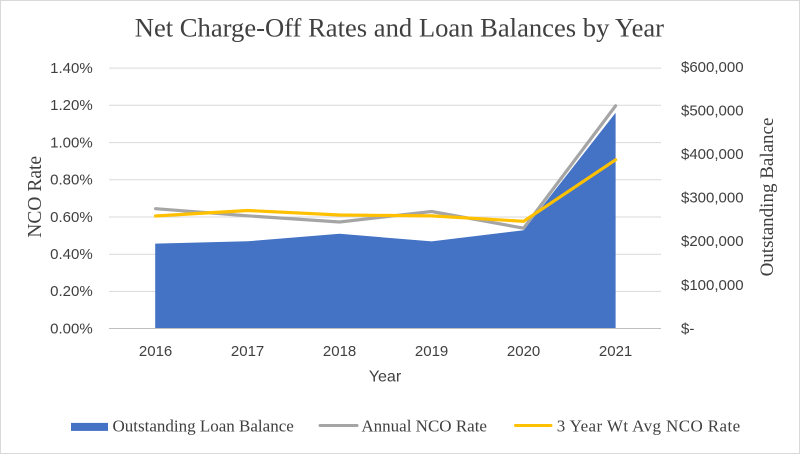 The height and width of the screenshot is (459, 800). I want to click on svg-text: 0.60%, so click(71, 217).